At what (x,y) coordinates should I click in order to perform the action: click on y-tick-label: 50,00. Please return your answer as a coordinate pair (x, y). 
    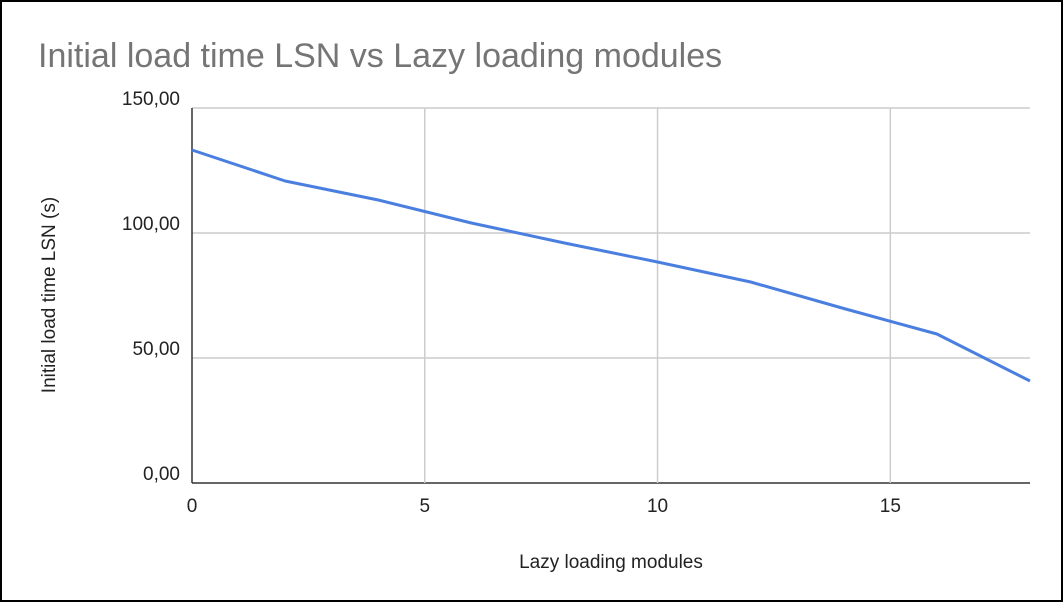
    Looking at the image, I should click on (156, 349).